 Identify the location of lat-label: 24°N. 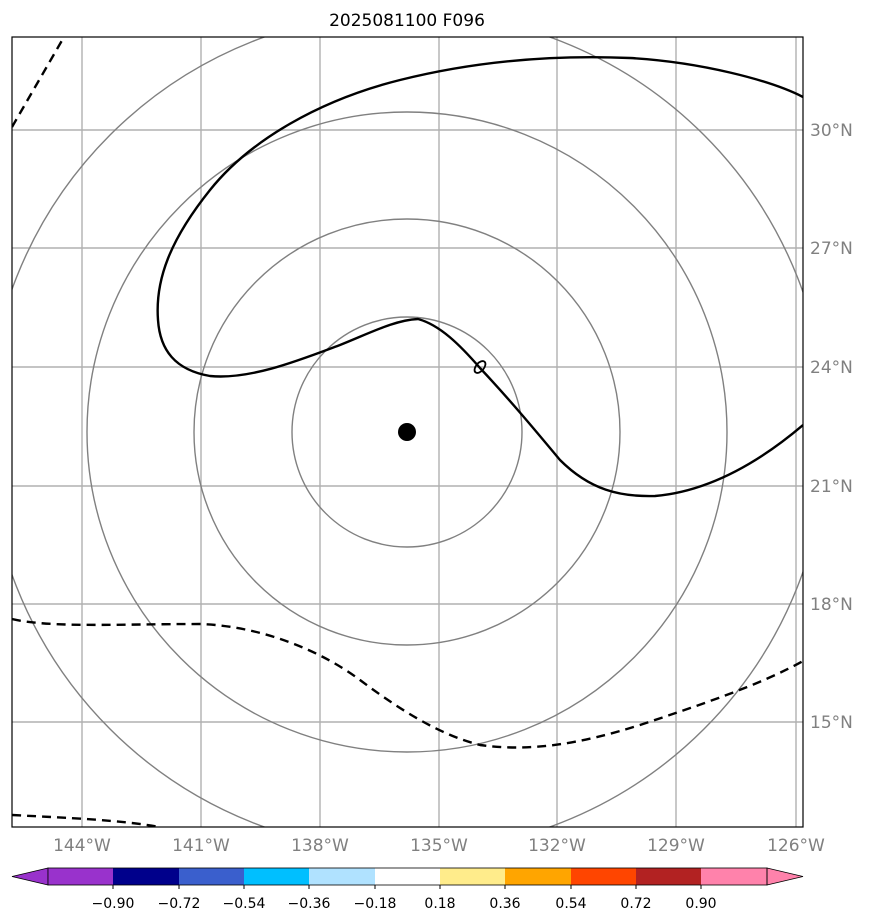
(831, 368).